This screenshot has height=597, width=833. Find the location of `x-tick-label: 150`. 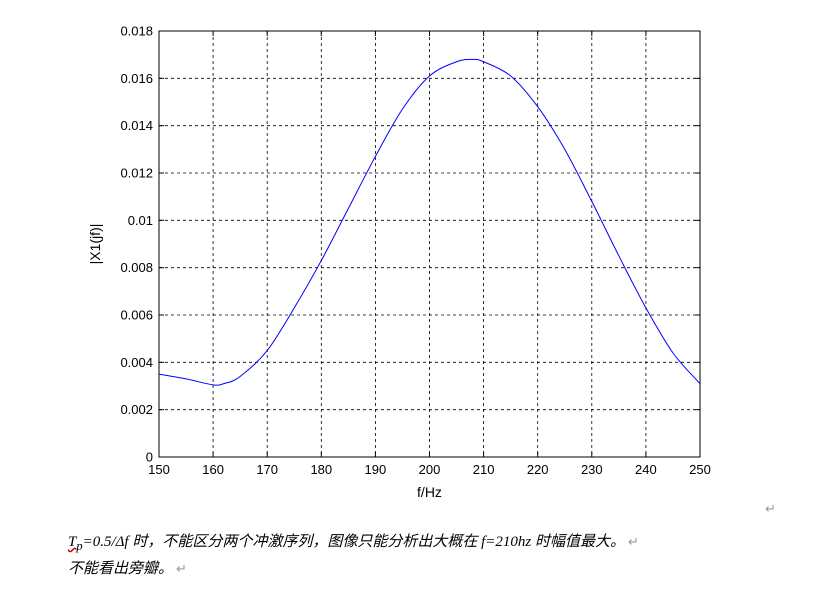

x-tick-label: 150 is located at coordinates (159, 469).